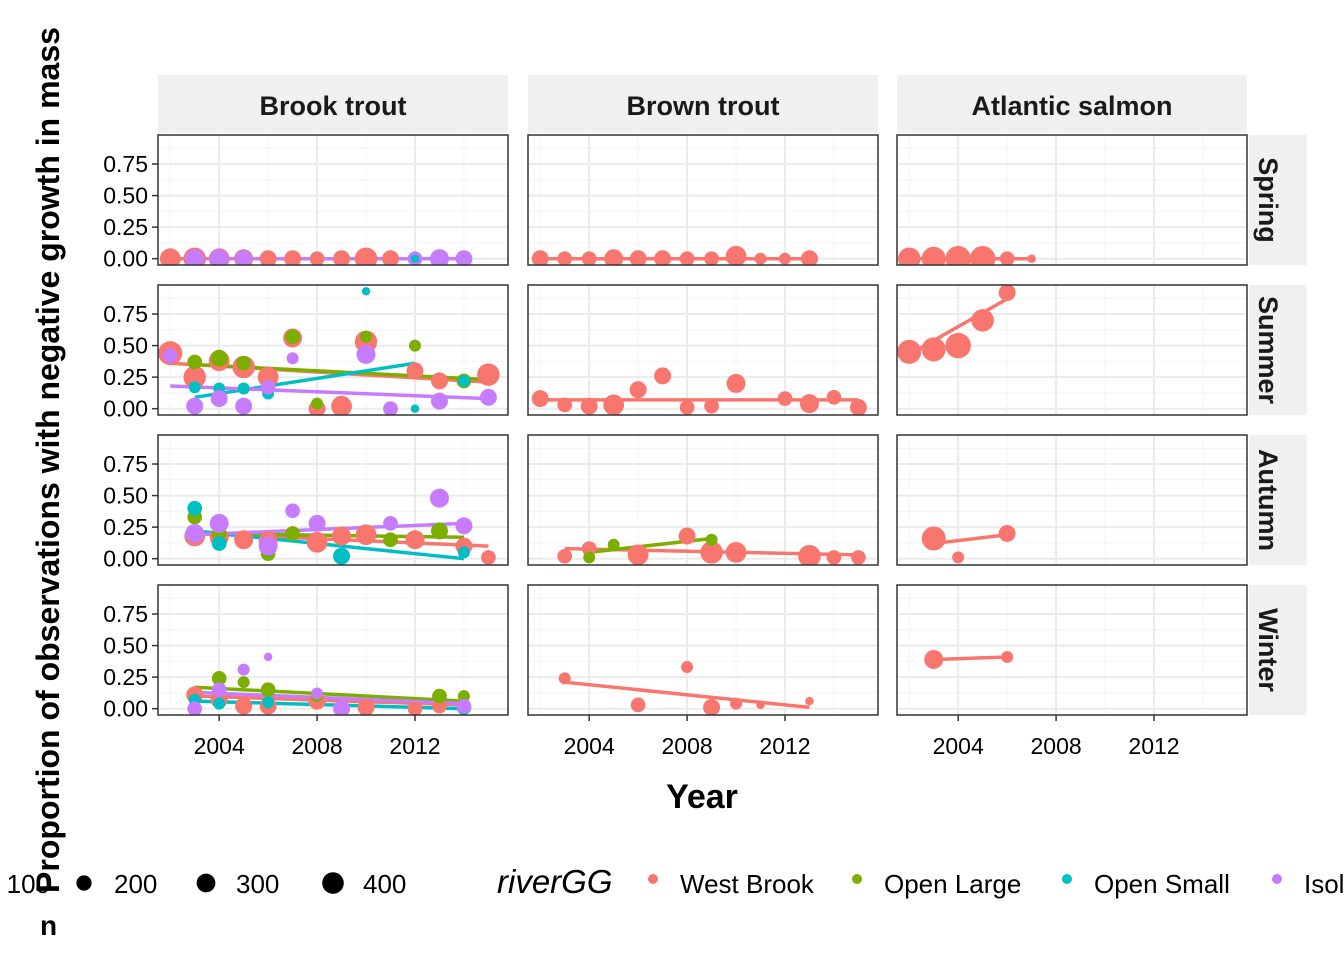 Image resolution: width=1344 pixels, height=960 pixels. What do you see at coordinates (206, 883) in the screenshot?
I see `size-legend-key` at bounding box center [206, 883].